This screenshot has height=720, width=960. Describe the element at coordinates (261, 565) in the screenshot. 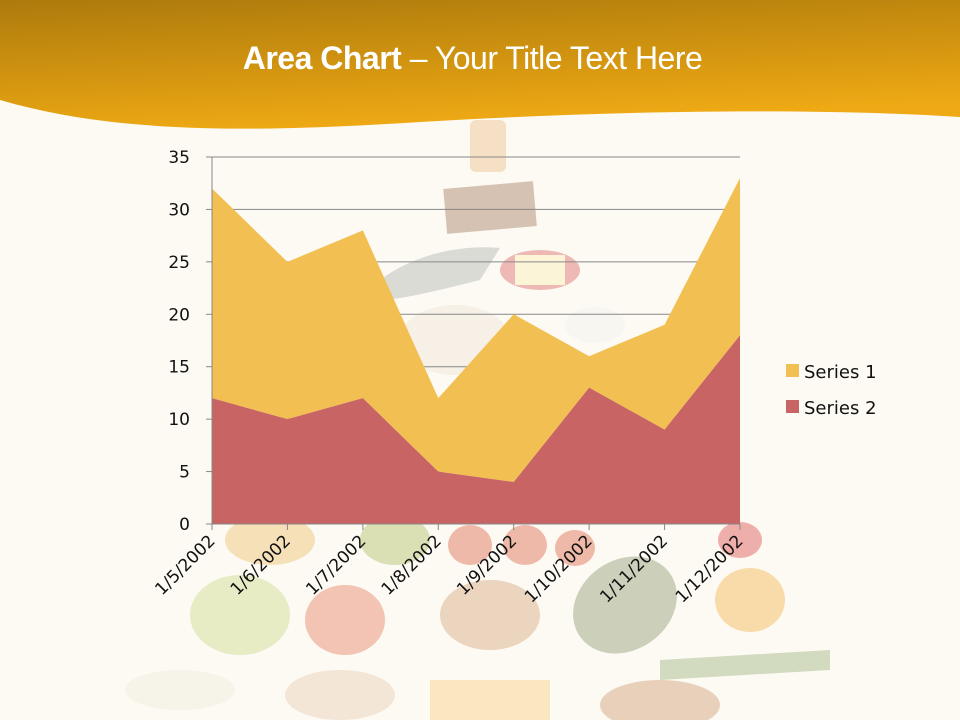

I see `x-tick-label: 1/6/2002` at that location.